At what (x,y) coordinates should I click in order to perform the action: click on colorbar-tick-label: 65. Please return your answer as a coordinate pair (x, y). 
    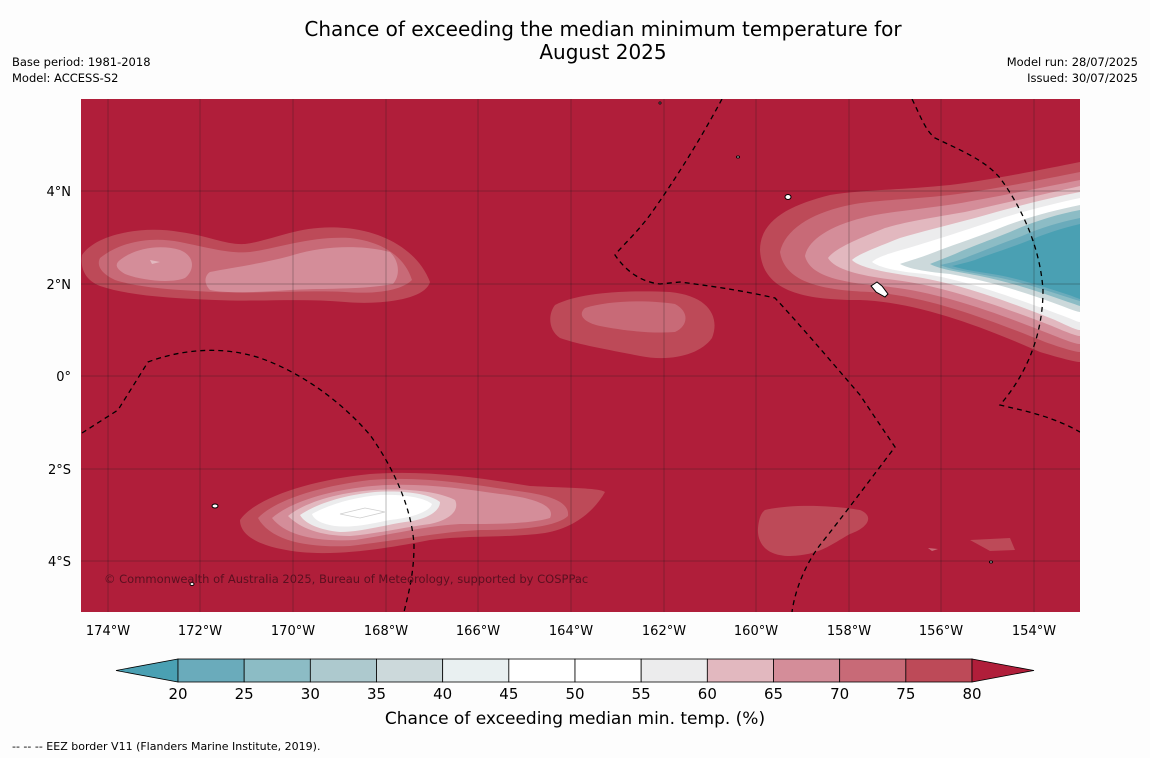
    Looking at the image, I should click on (773, 694).